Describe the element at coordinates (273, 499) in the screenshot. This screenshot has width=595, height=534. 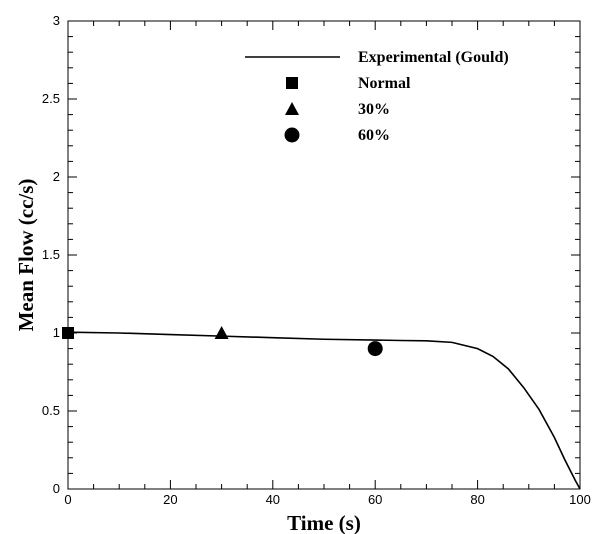
I see `x-tick-label: 40` at that location.